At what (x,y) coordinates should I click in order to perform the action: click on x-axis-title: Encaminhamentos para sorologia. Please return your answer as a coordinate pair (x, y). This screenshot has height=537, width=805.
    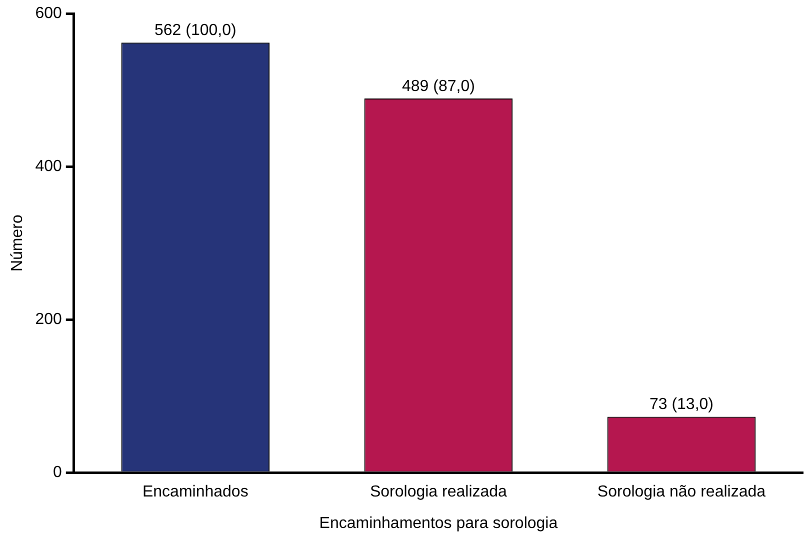
    Looking at the image, I should click on (438, 523).